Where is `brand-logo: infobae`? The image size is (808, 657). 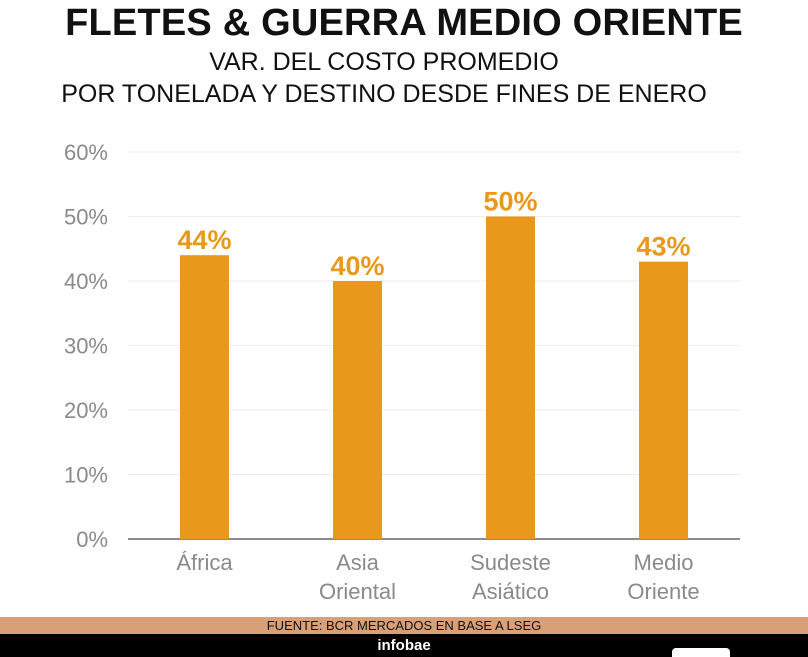 brand-logo: infobae is located at coordinates (404, 645).